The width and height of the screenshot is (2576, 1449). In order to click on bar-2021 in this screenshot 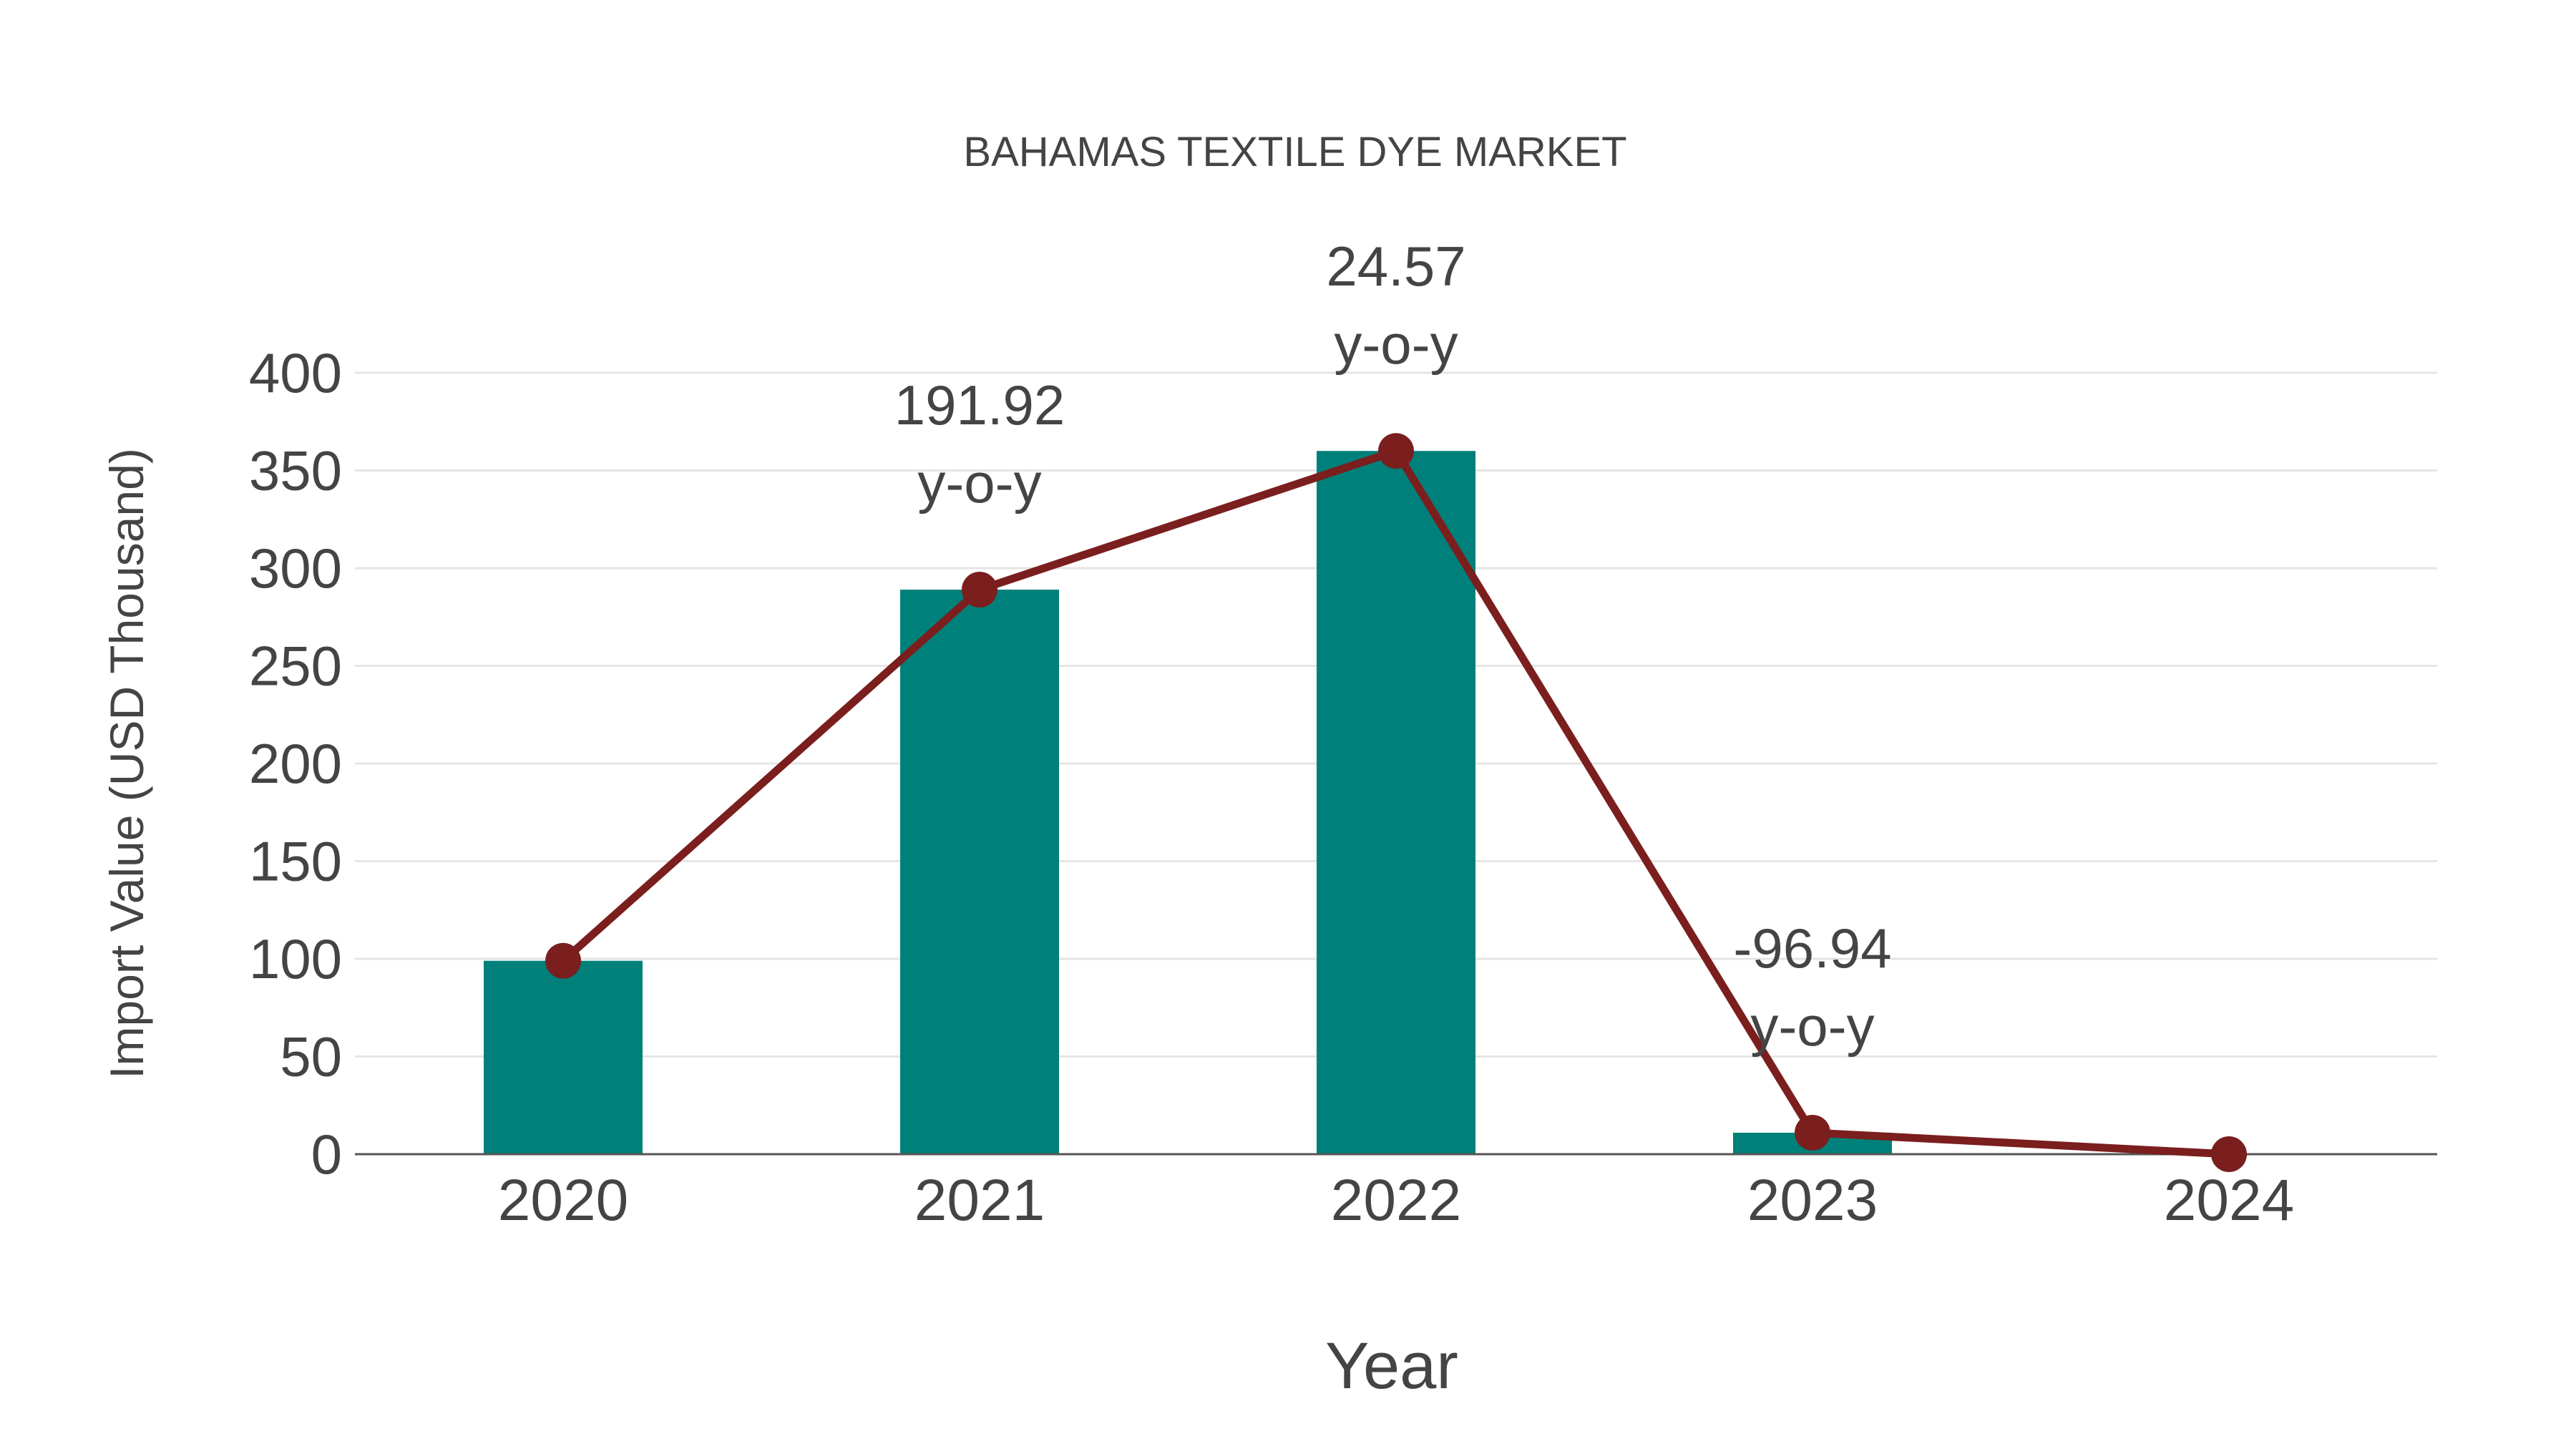, I will do `click(979, 872)`.